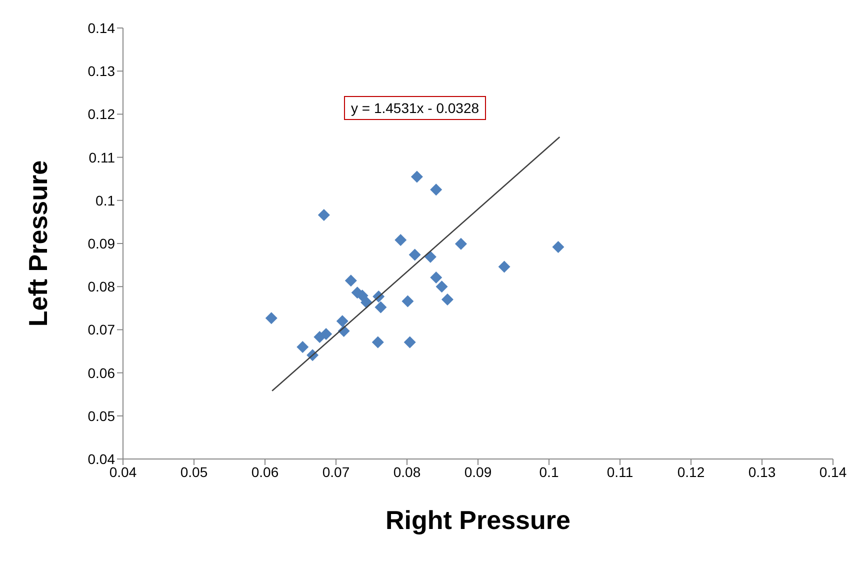 The width and height of the screenshot is (859, 567). I want to click on y-tick-label: 0.07, so click(102, 330).